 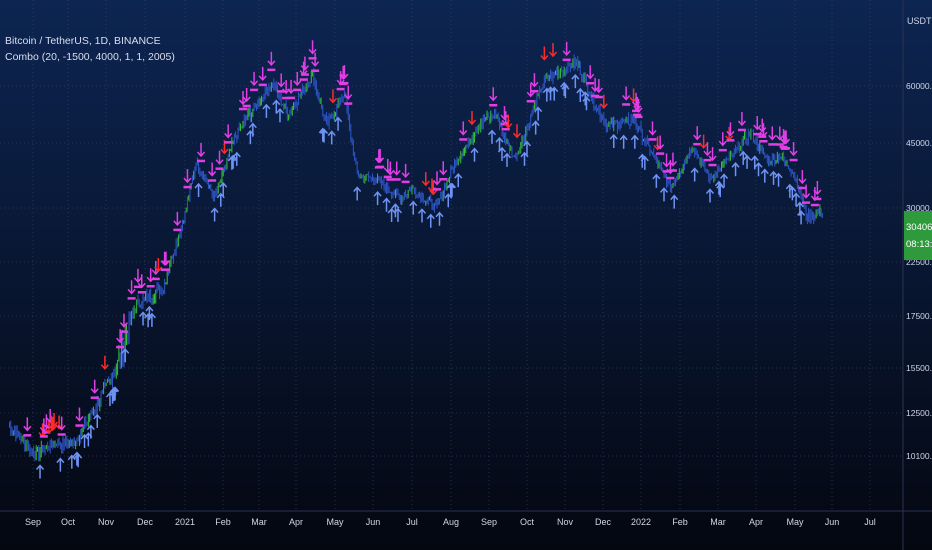 What do you see at coordinates (756, 522) in the screenshot?
I see `x-tick-label: Apr` at bounding box center [756, 522].